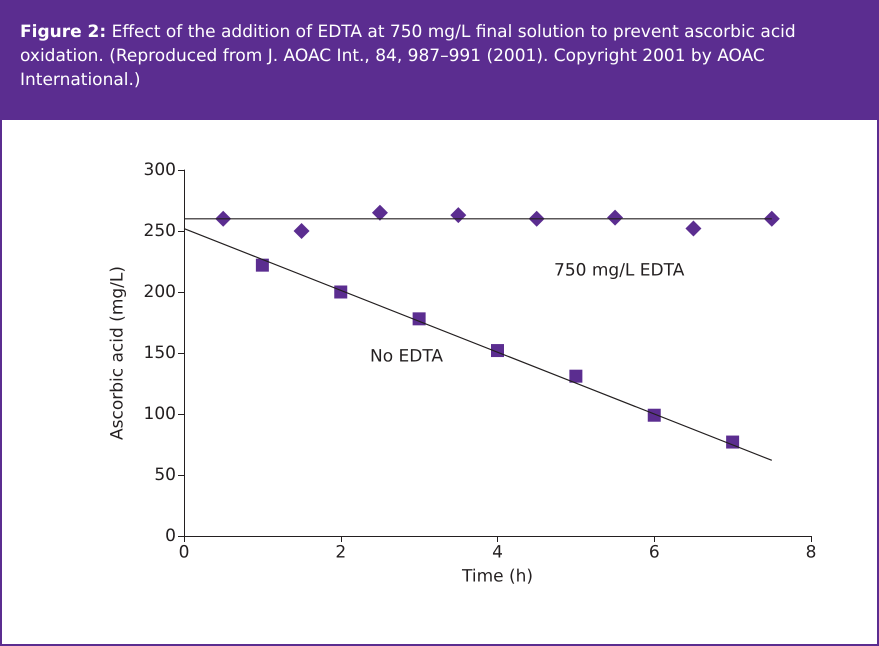 The width and height of the screenshot is (879, 646). What do you see at coordinates (654, 552) in the screenshot?
I see `x-tick-label: 6` at bounding box center [654, 552].